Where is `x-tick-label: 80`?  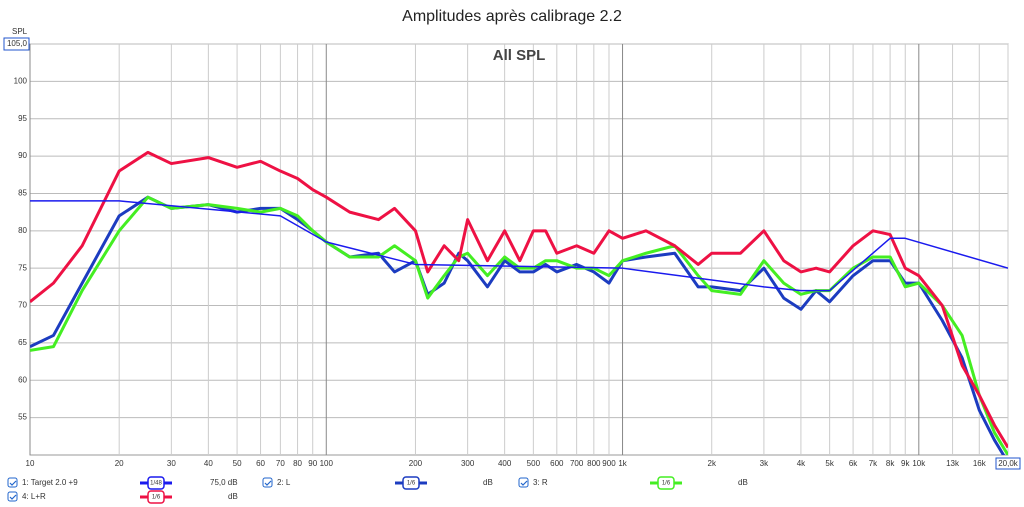 x-tick-label: 80 is located at coordinates (297, 463).